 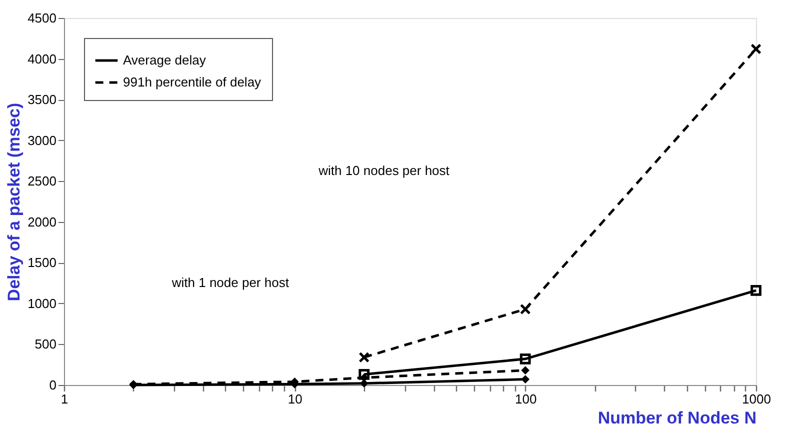 What do you see at coordinates (230, 282) in the screenshot?
I see `annotation: with 1 node per host` at bounding box center [230, 282].